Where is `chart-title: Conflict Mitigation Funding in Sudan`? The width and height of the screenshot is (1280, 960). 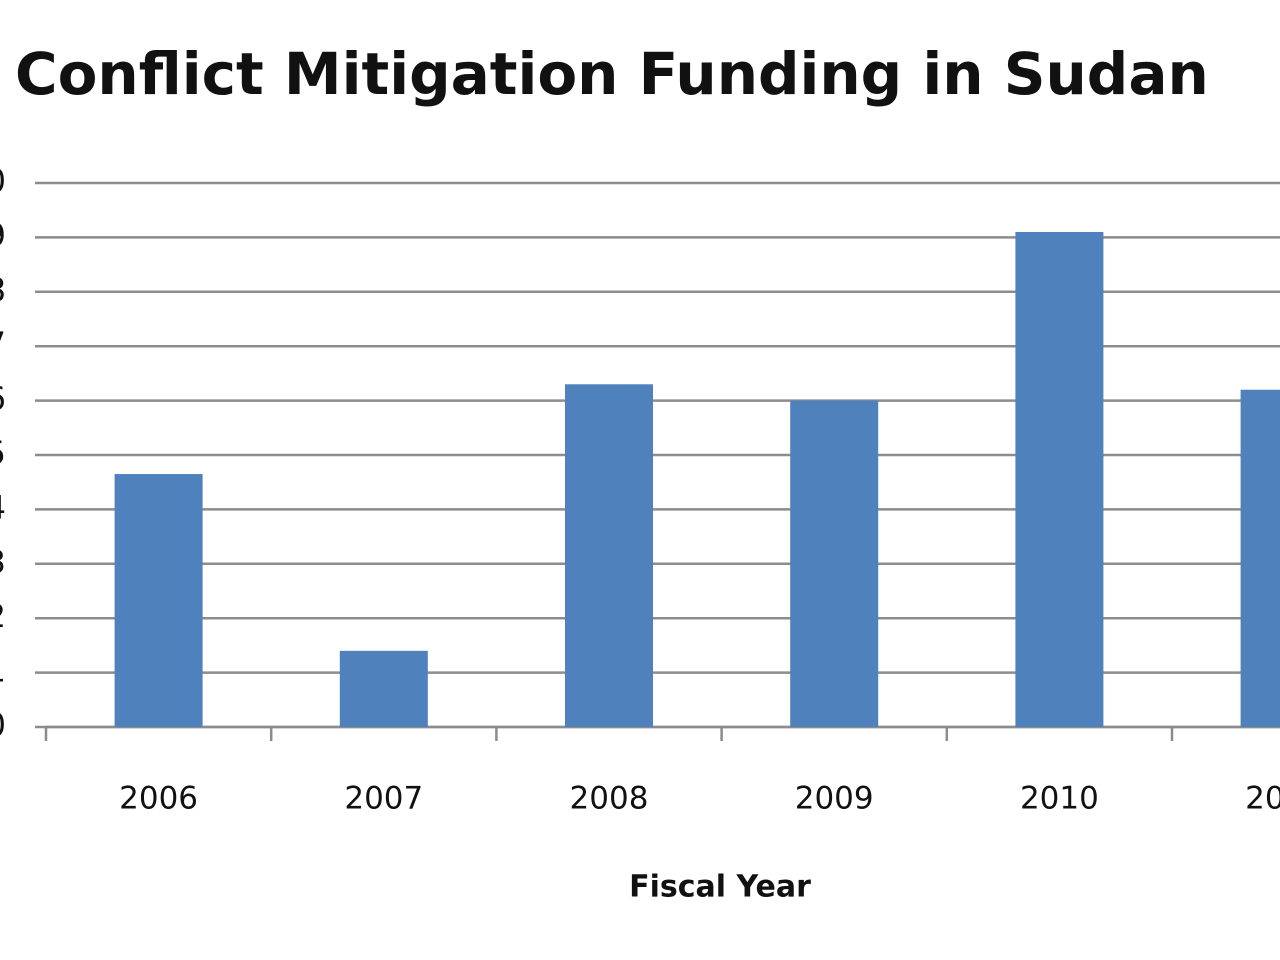 chart-title: Conflict Mitigation Funding in Sudan is located at coordinates (612, 74).